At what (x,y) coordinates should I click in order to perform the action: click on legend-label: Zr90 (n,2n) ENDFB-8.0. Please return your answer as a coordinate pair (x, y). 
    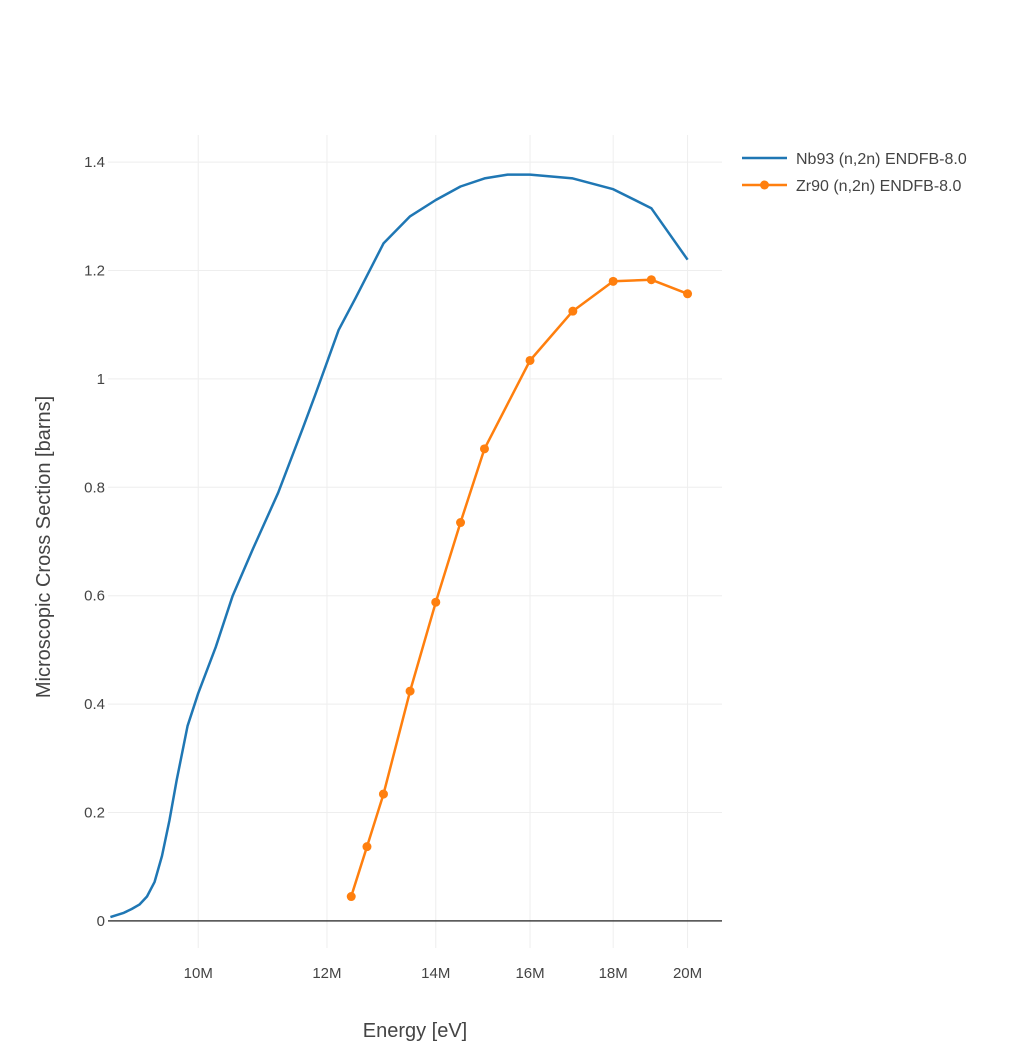
    Looking at the image, I should click on (878, 186).